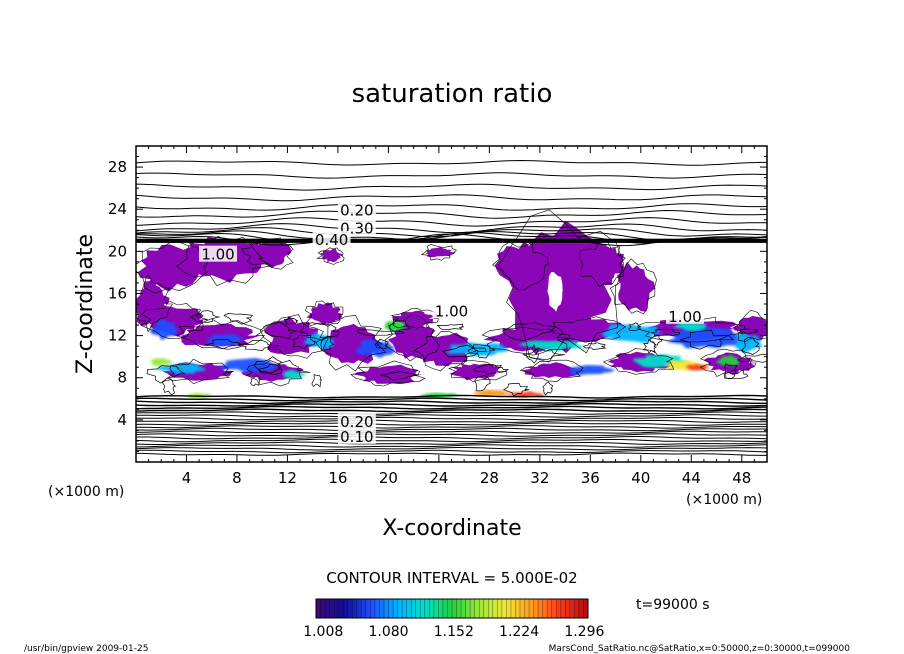 The width and height of the screenshot is (904, 654). I want to click on colorbar-label: 1.080, so click(388, 632).